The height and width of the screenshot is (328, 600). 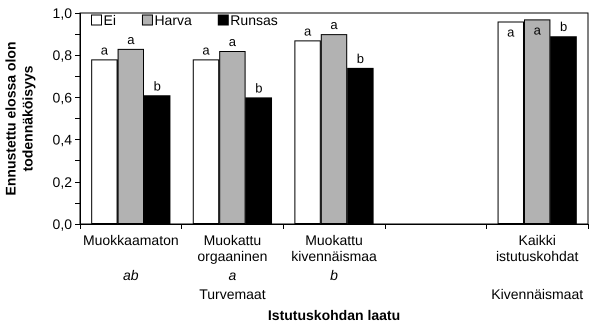 I want to click on x-tick-label: Kaikki istutuskohdat, so click(x=537, y=248).